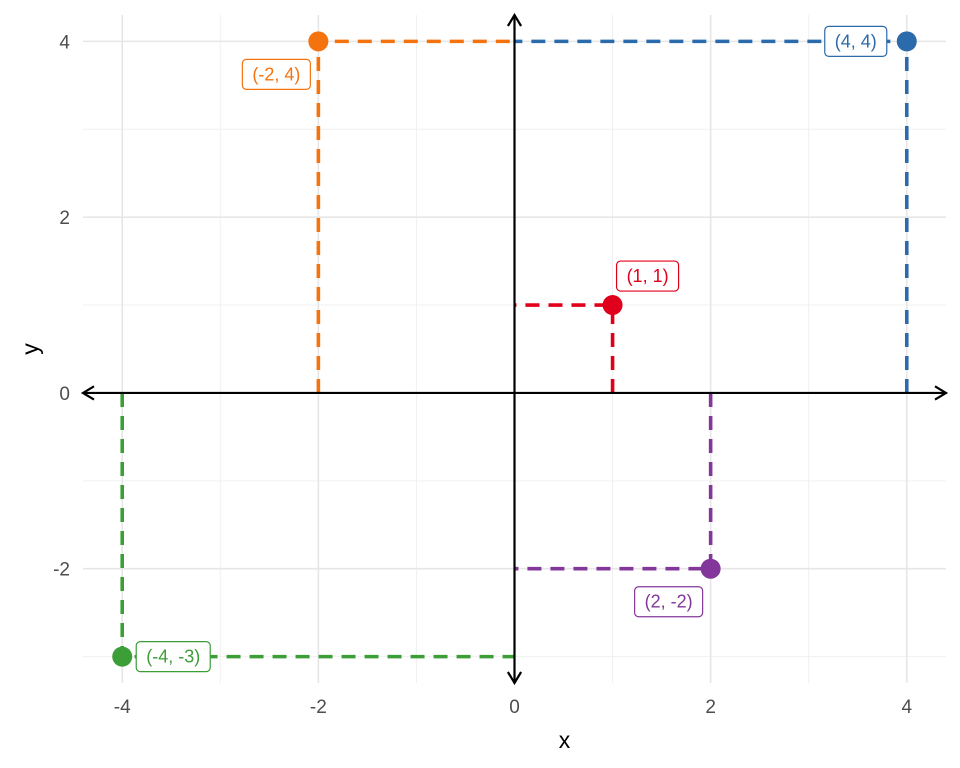 This screenshot has height=768, width=960. Describe the element at coordinates (87, 393) in the screenshot. I see `x-axis-arrow-left` at that location.